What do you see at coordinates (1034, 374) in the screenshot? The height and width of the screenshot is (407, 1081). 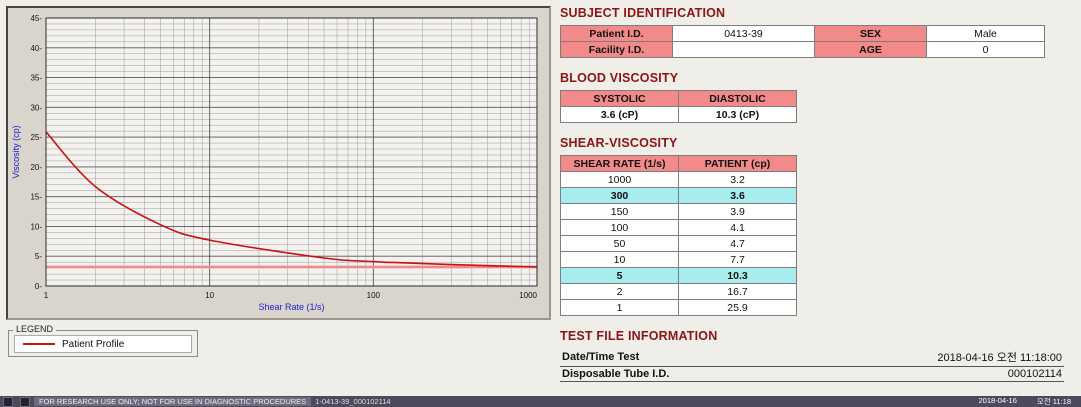 I see `test-file-value: 000102114` at bounding box center [1034, 374].